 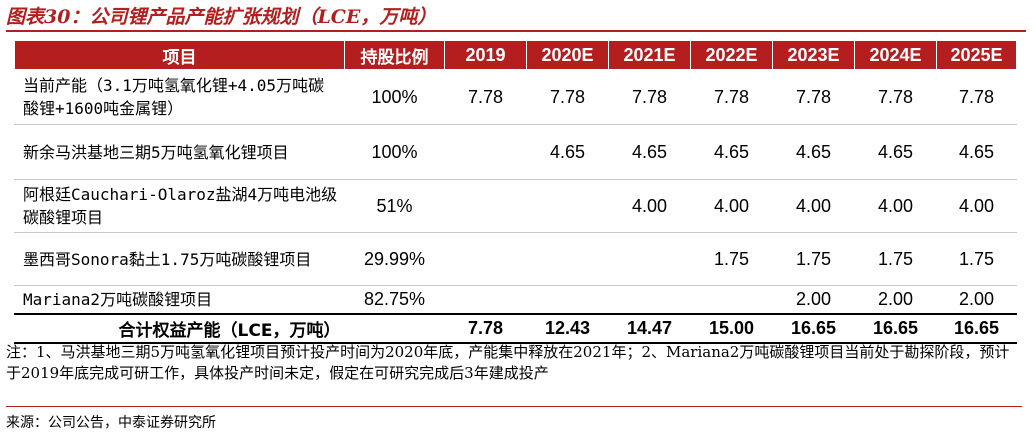 I want to click on share-cell: 51%, so click(x=394, y=206).